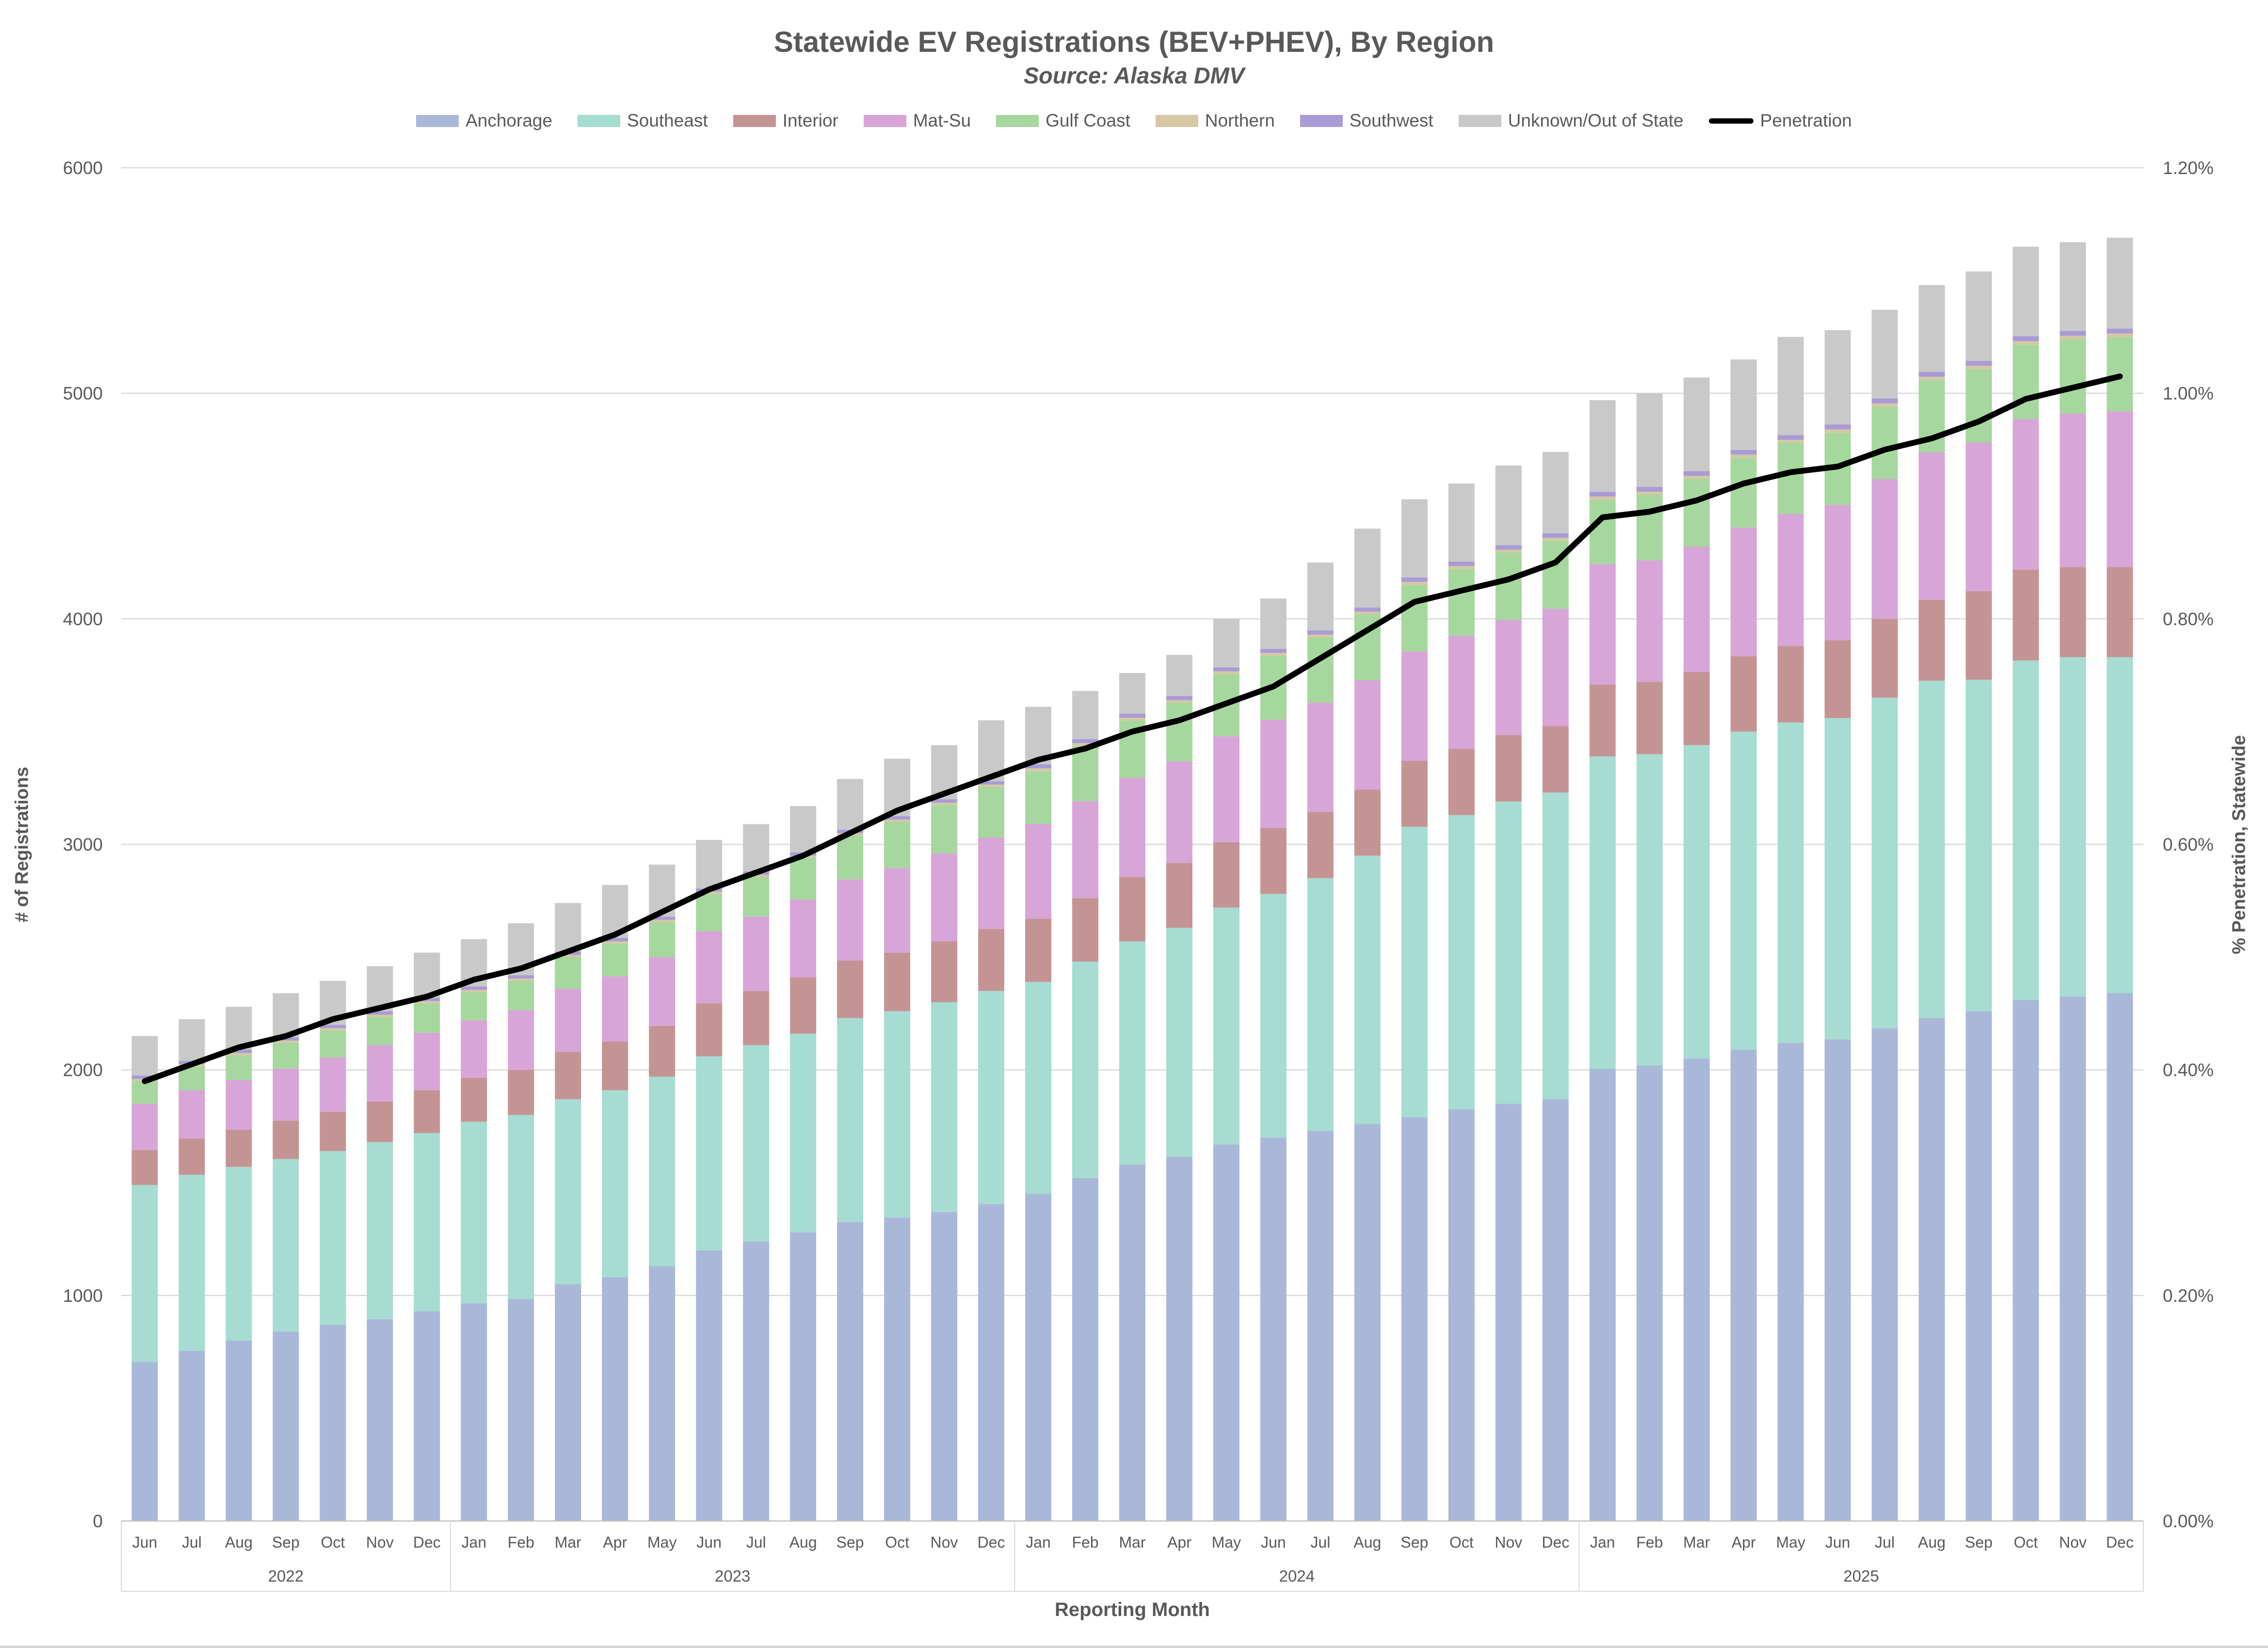  I want to click on left-axis-tick-label: 2000, so click(83, 1070).